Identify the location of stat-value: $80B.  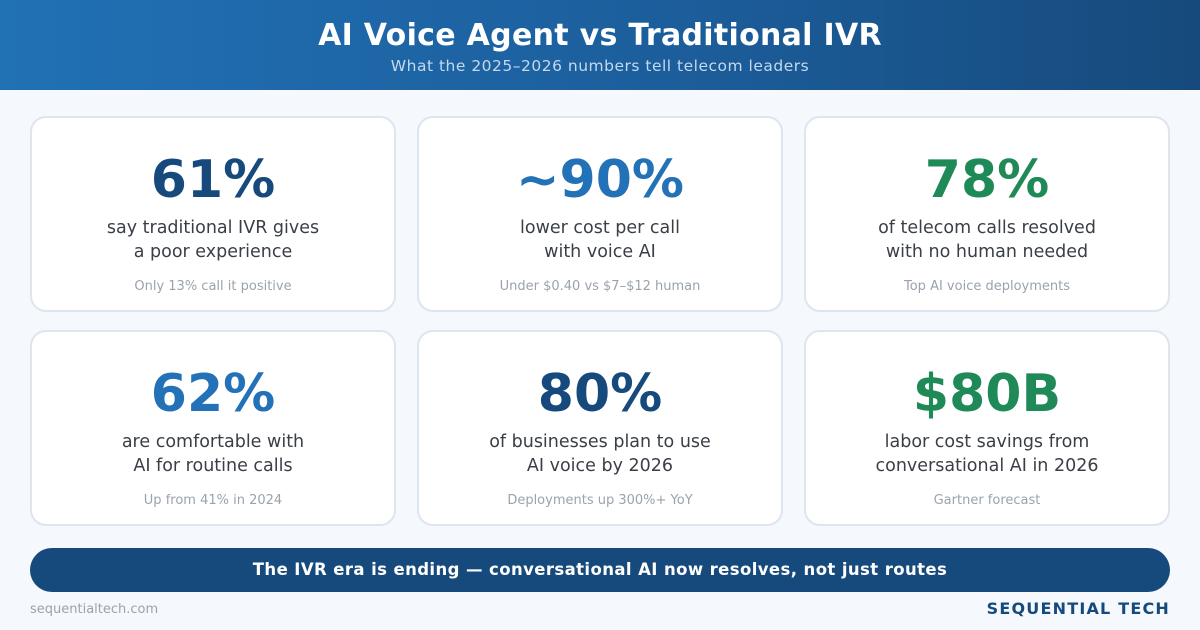
(987, 394).